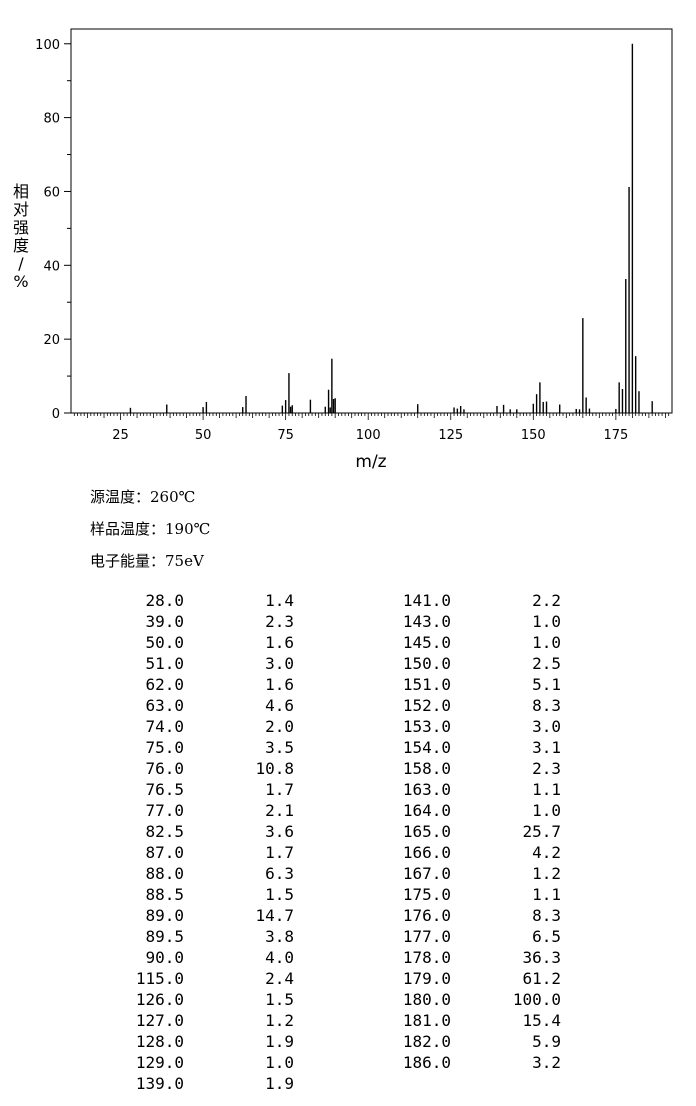  I want to click on peak-abundance: 2.4, so click(279, 978).